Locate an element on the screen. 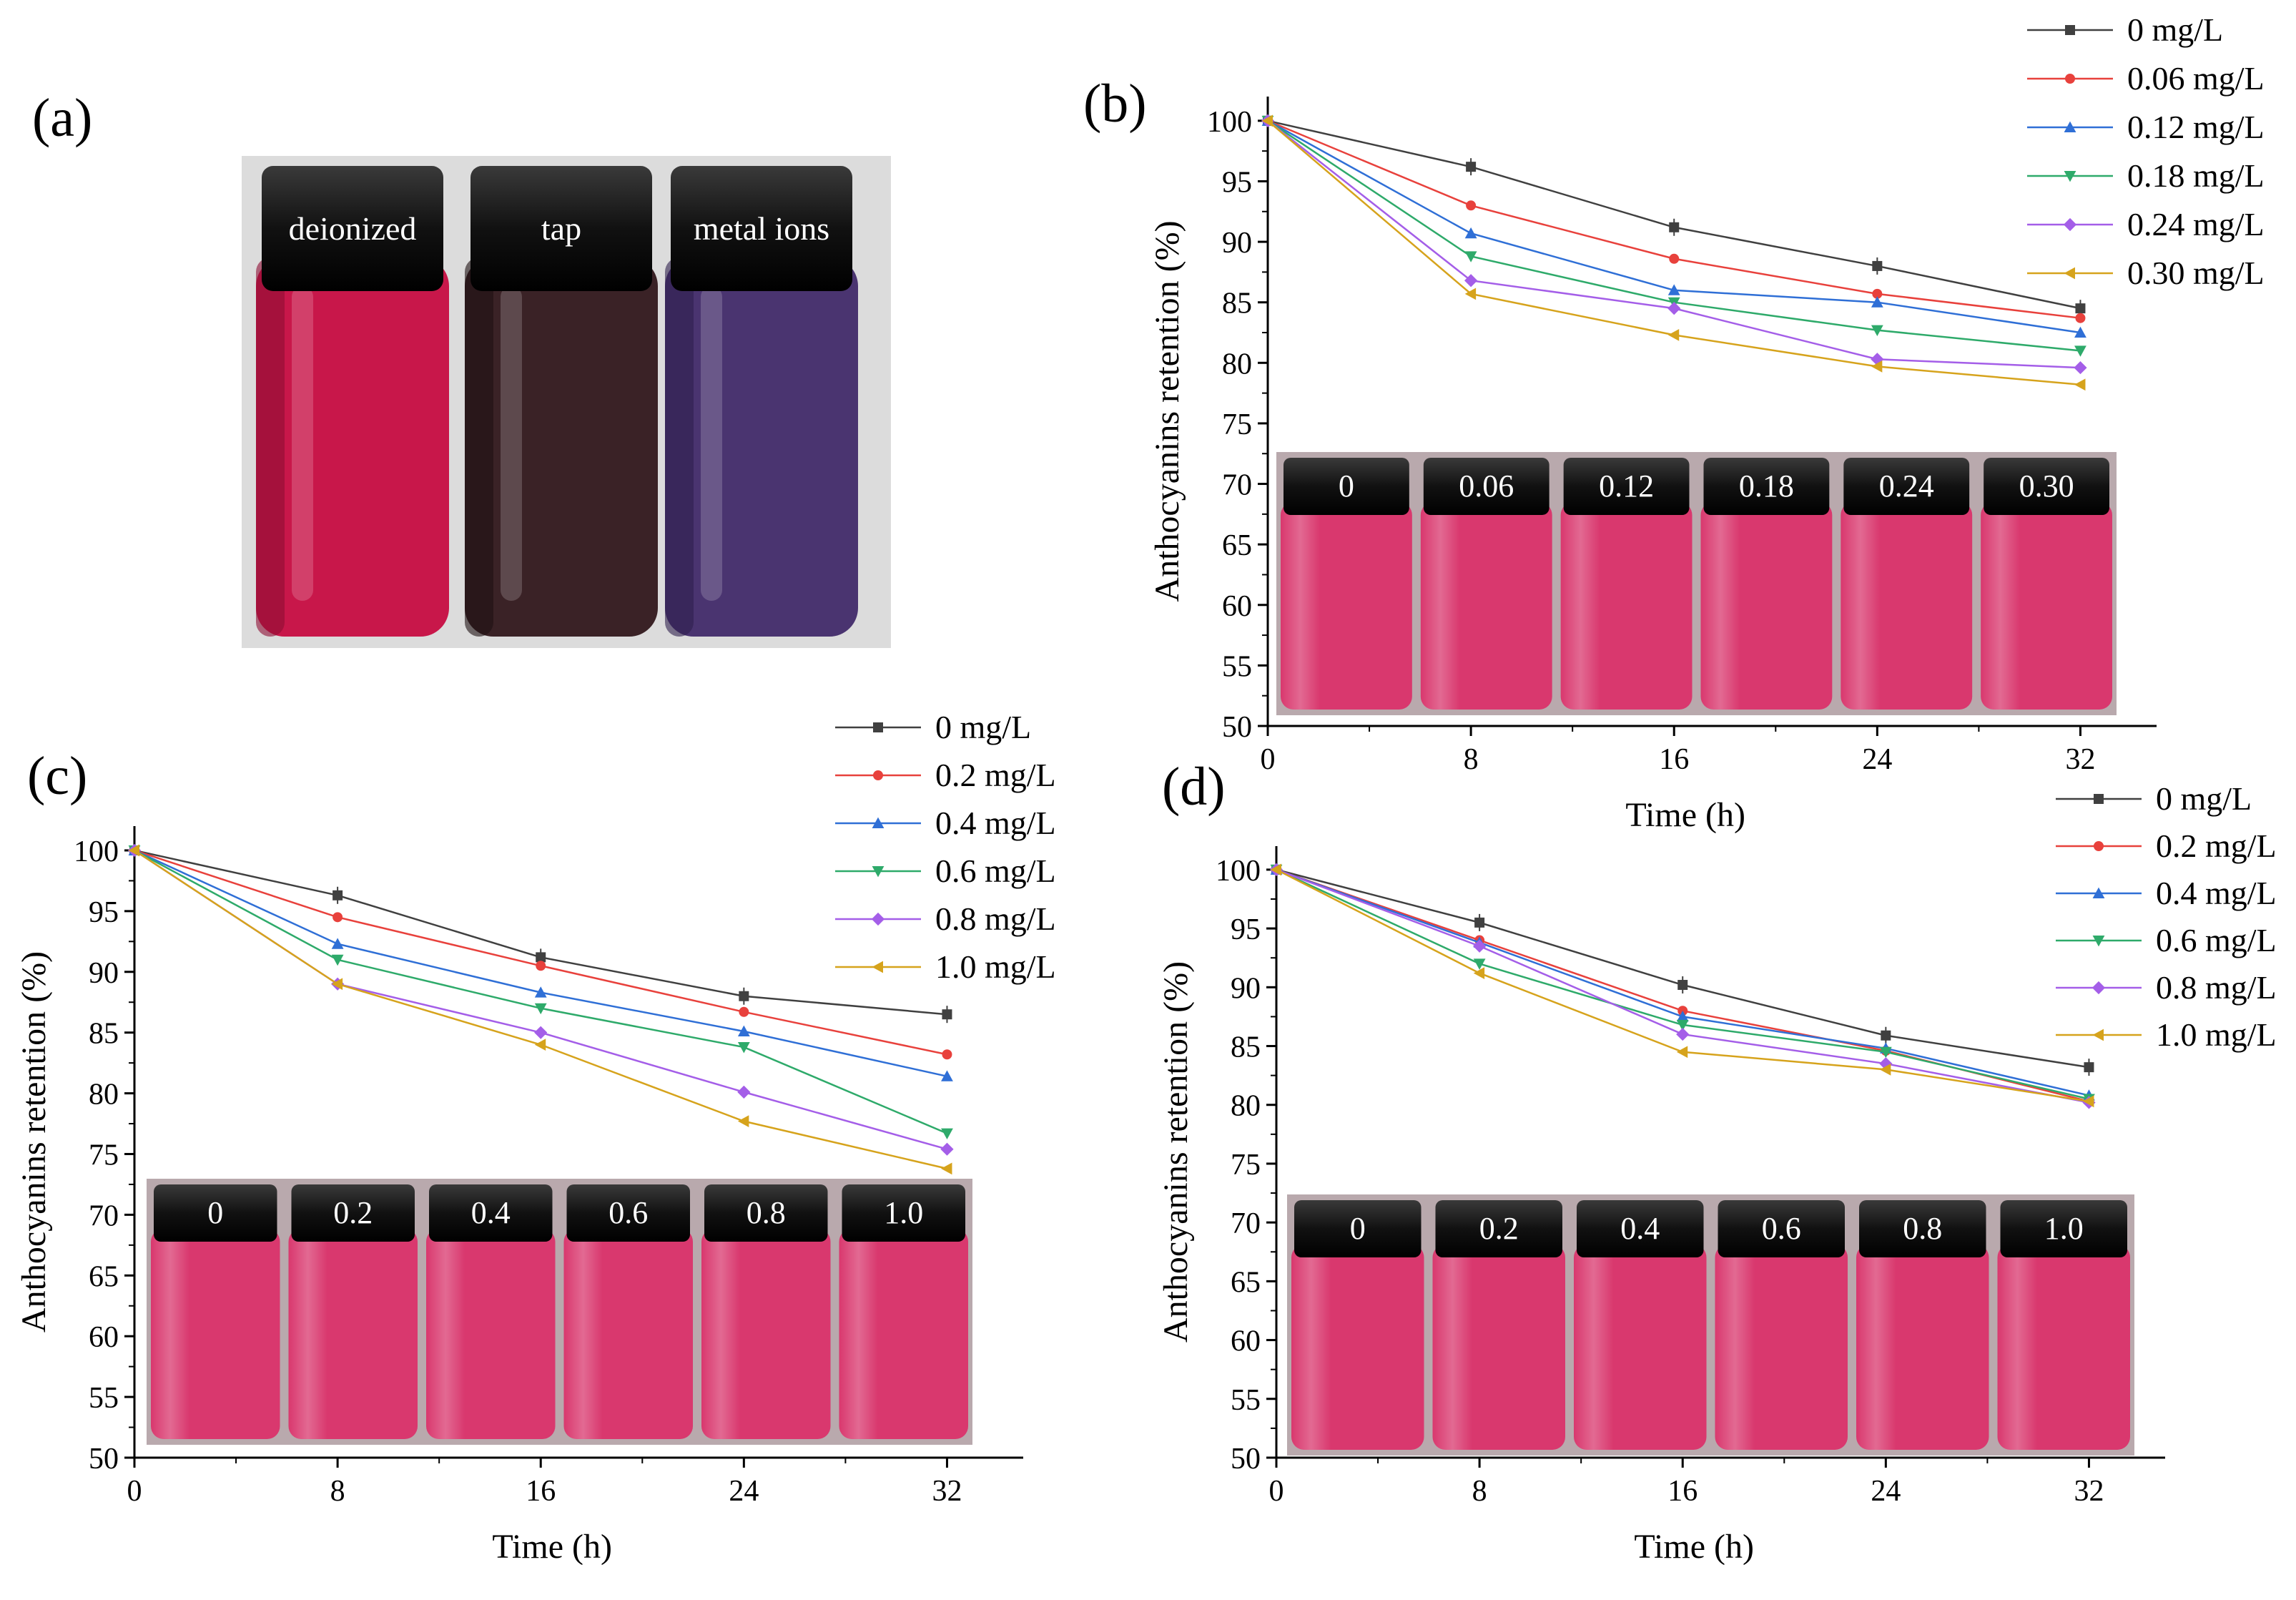  series-line is located at coordinates (1674, 244).